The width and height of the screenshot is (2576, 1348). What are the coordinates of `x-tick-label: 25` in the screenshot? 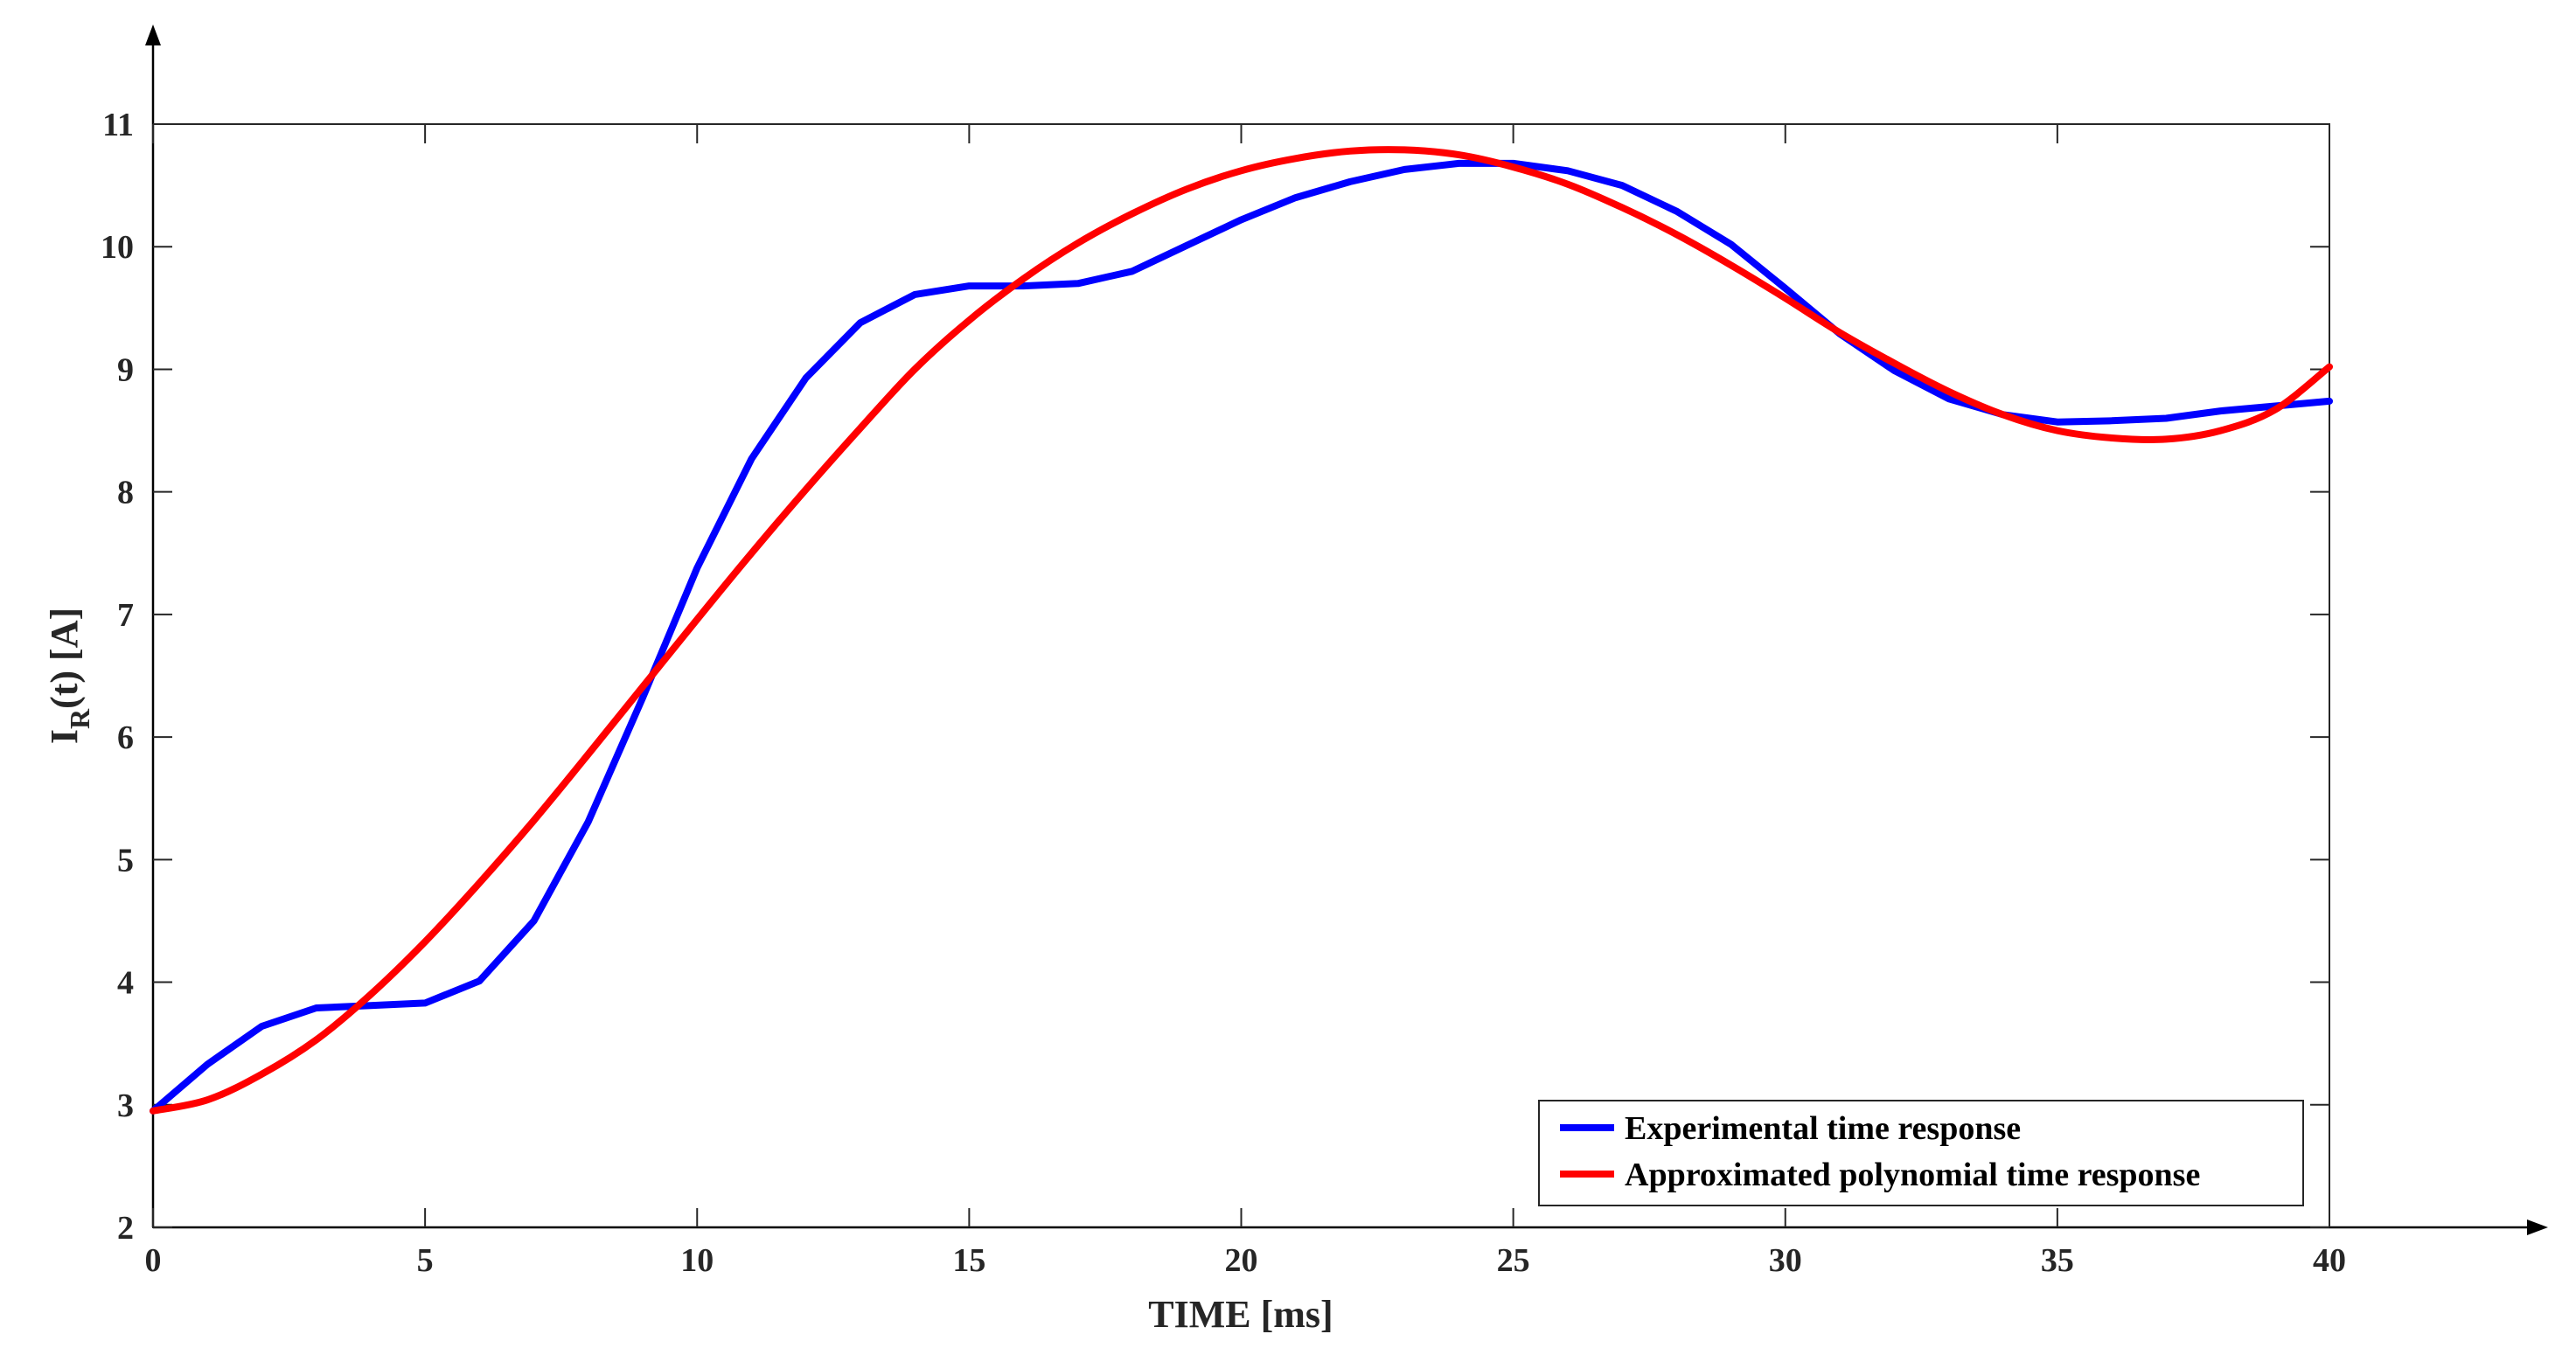 It's located at (1513, 1260).